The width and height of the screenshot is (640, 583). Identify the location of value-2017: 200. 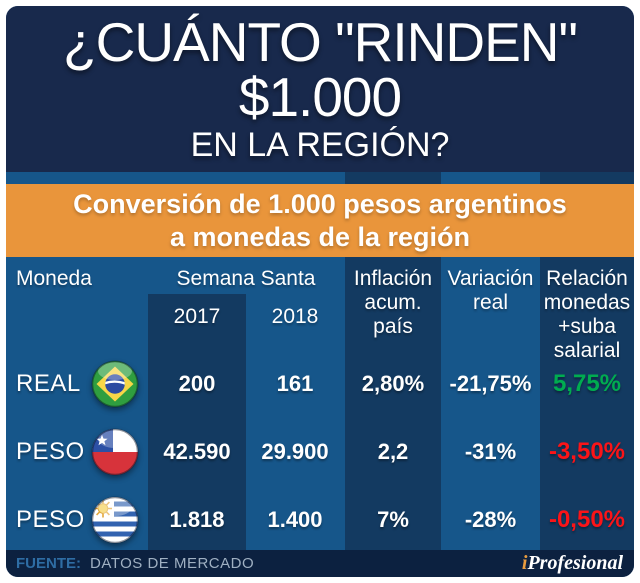
(197, 383).